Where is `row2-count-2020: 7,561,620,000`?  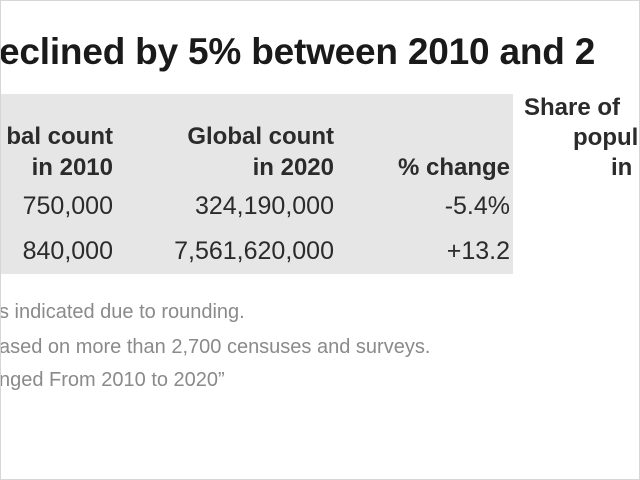 row2-count-2020: 7,561,620,000 is located at coordinates (254, 251).